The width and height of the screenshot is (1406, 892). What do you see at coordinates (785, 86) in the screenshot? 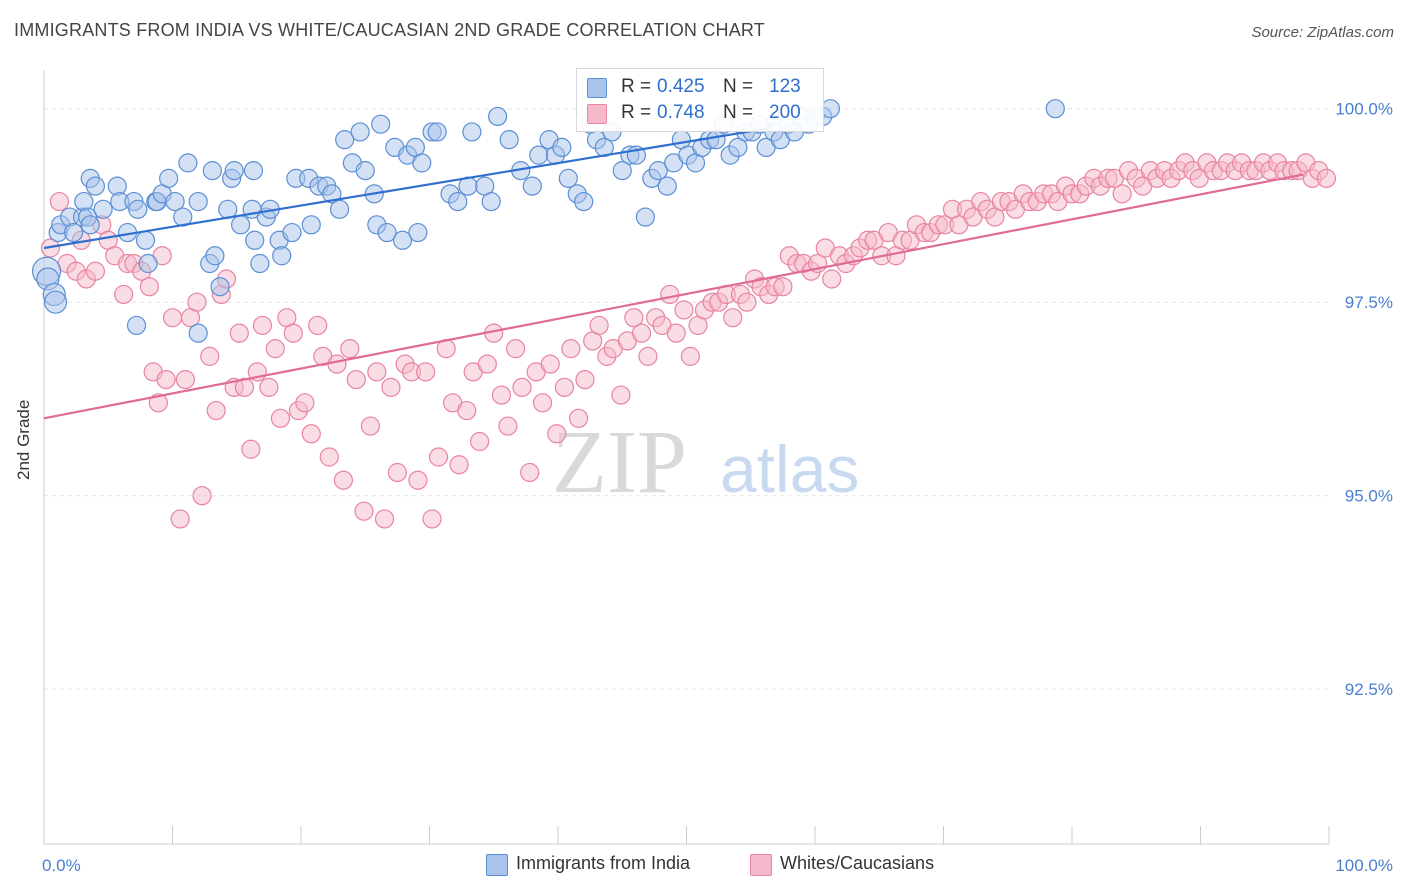
I see `legend-n-value: 123` at bounding box center [785, 86].